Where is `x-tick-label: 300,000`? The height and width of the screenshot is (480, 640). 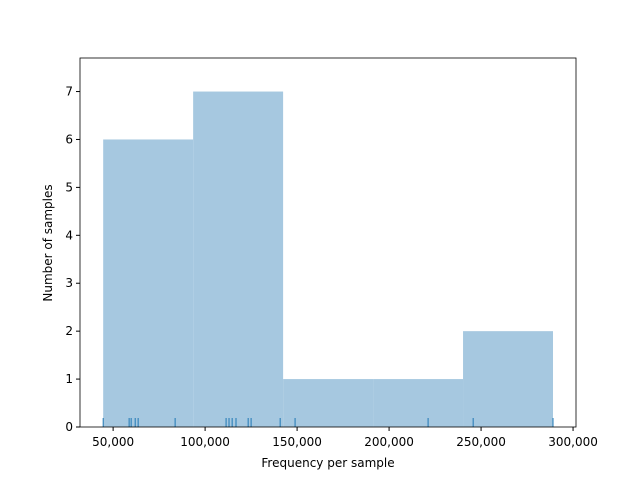
x-tick-label: 300,000 is located at coordinates (573, 442).